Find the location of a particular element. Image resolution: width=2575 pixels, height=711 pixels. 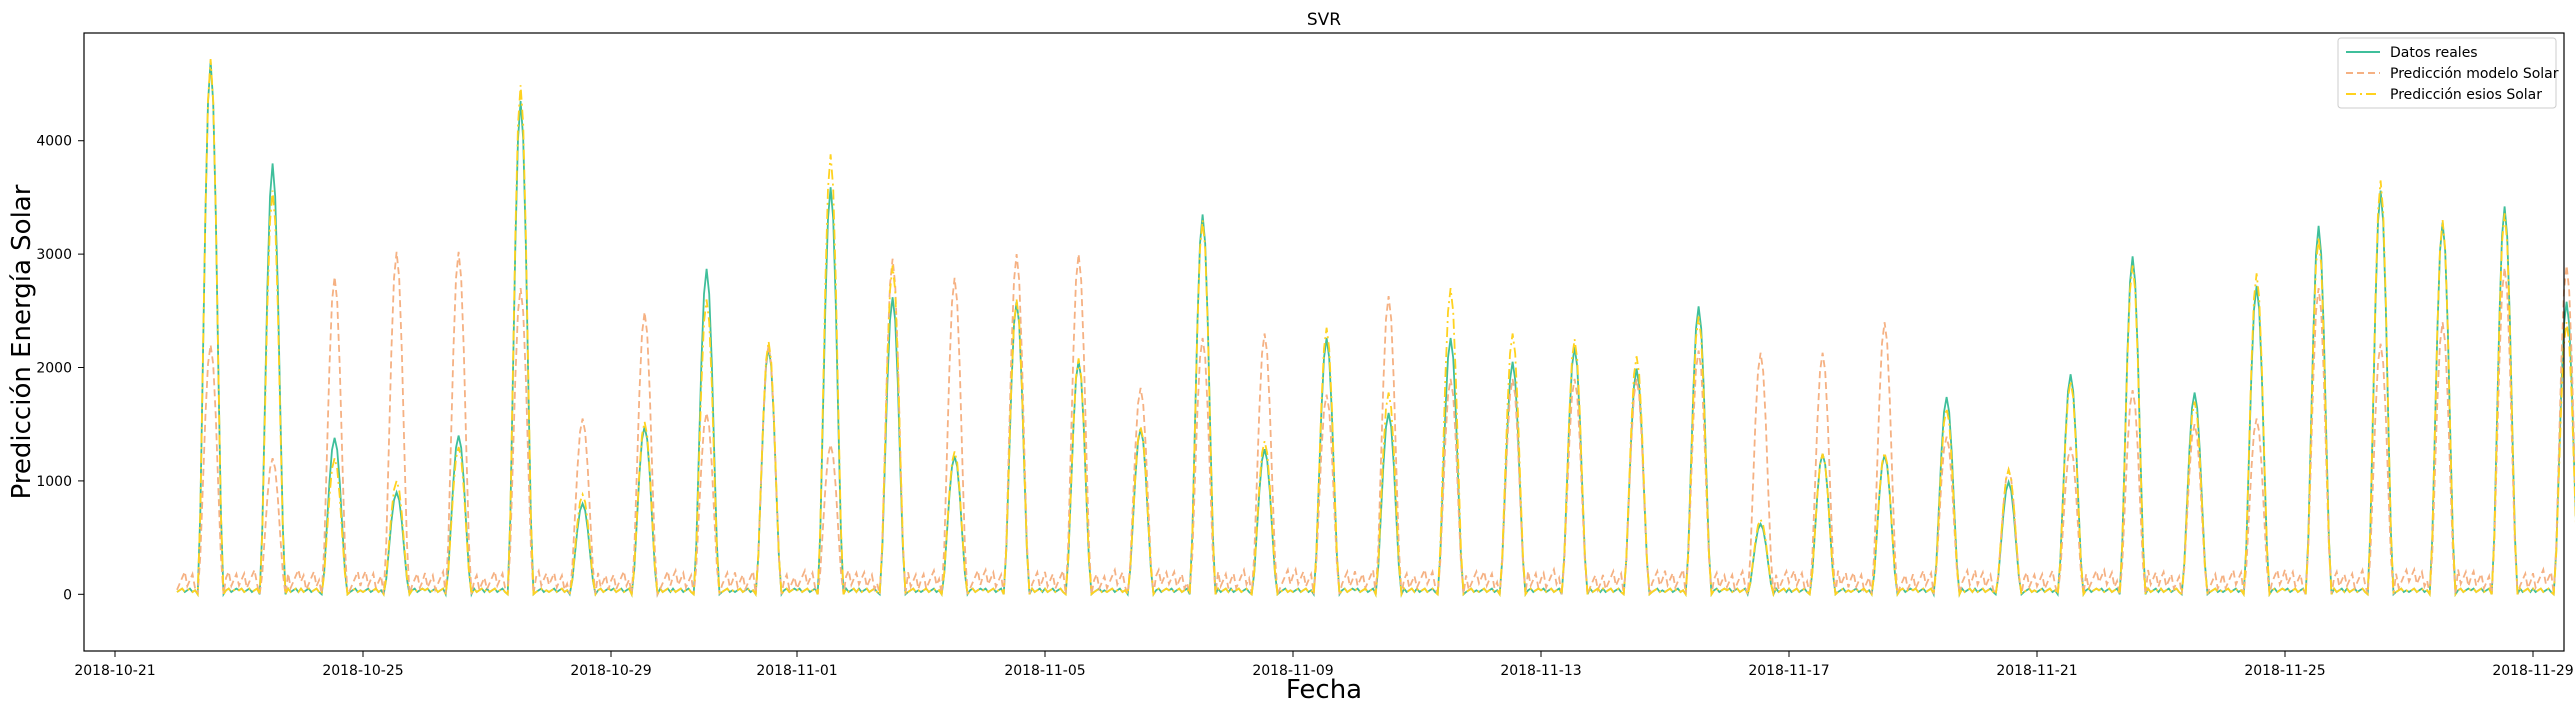

y-axis-label: Predicción Energía Solar is located at coordinates (22, 341).